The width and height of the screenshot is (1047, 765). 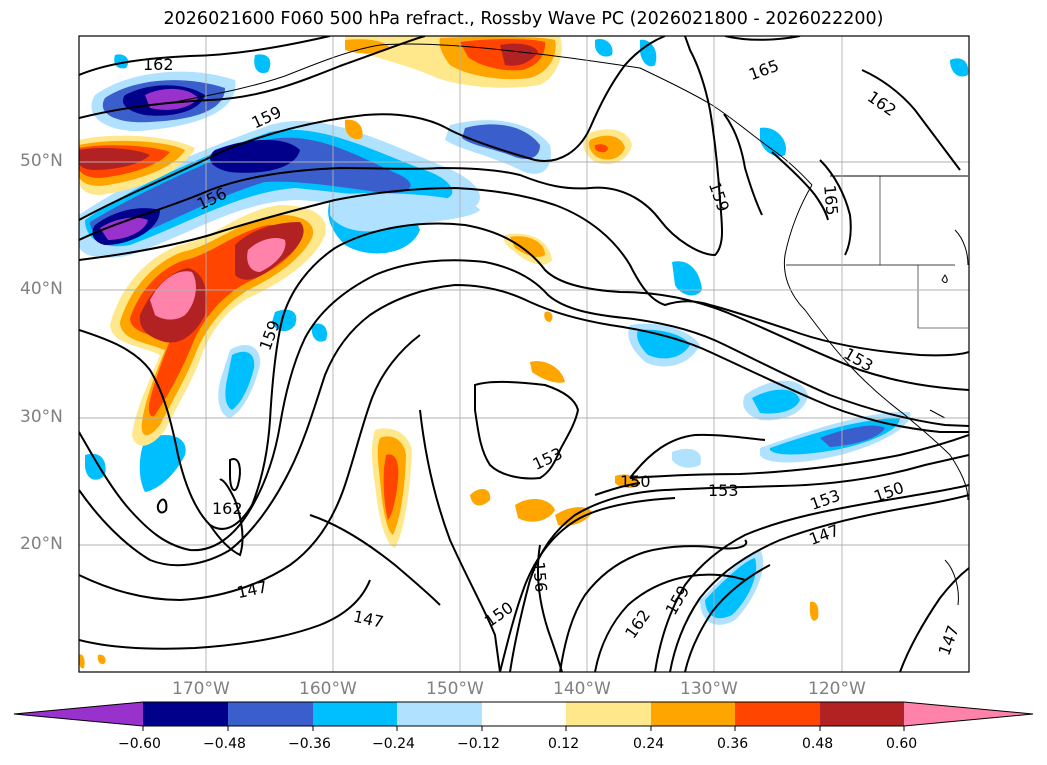 I want to click on lat-label: 20°N, so click(x=41, y=544).